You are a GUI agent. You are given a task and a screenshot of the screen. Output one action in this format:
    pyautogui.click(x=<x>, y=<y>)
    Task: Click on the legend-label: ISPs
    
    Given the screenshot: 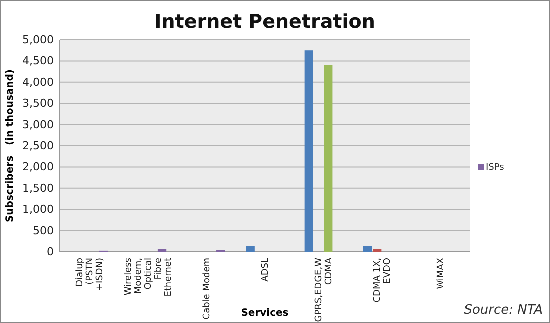 What is the action you would take?
    pyautogui.click(x=495, y=168)
    